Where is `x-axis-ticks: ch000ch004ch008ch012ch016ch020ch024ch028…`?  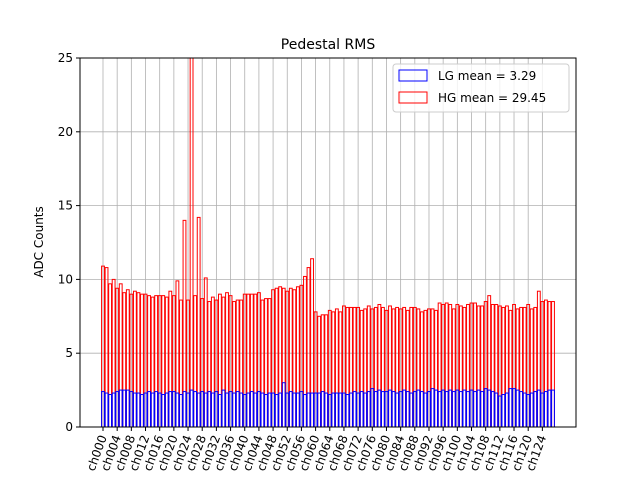
x-axis-ticks: ch000ch004ch008ch012ch016ch020ch024ch028… is located at coordinates (316, 450).